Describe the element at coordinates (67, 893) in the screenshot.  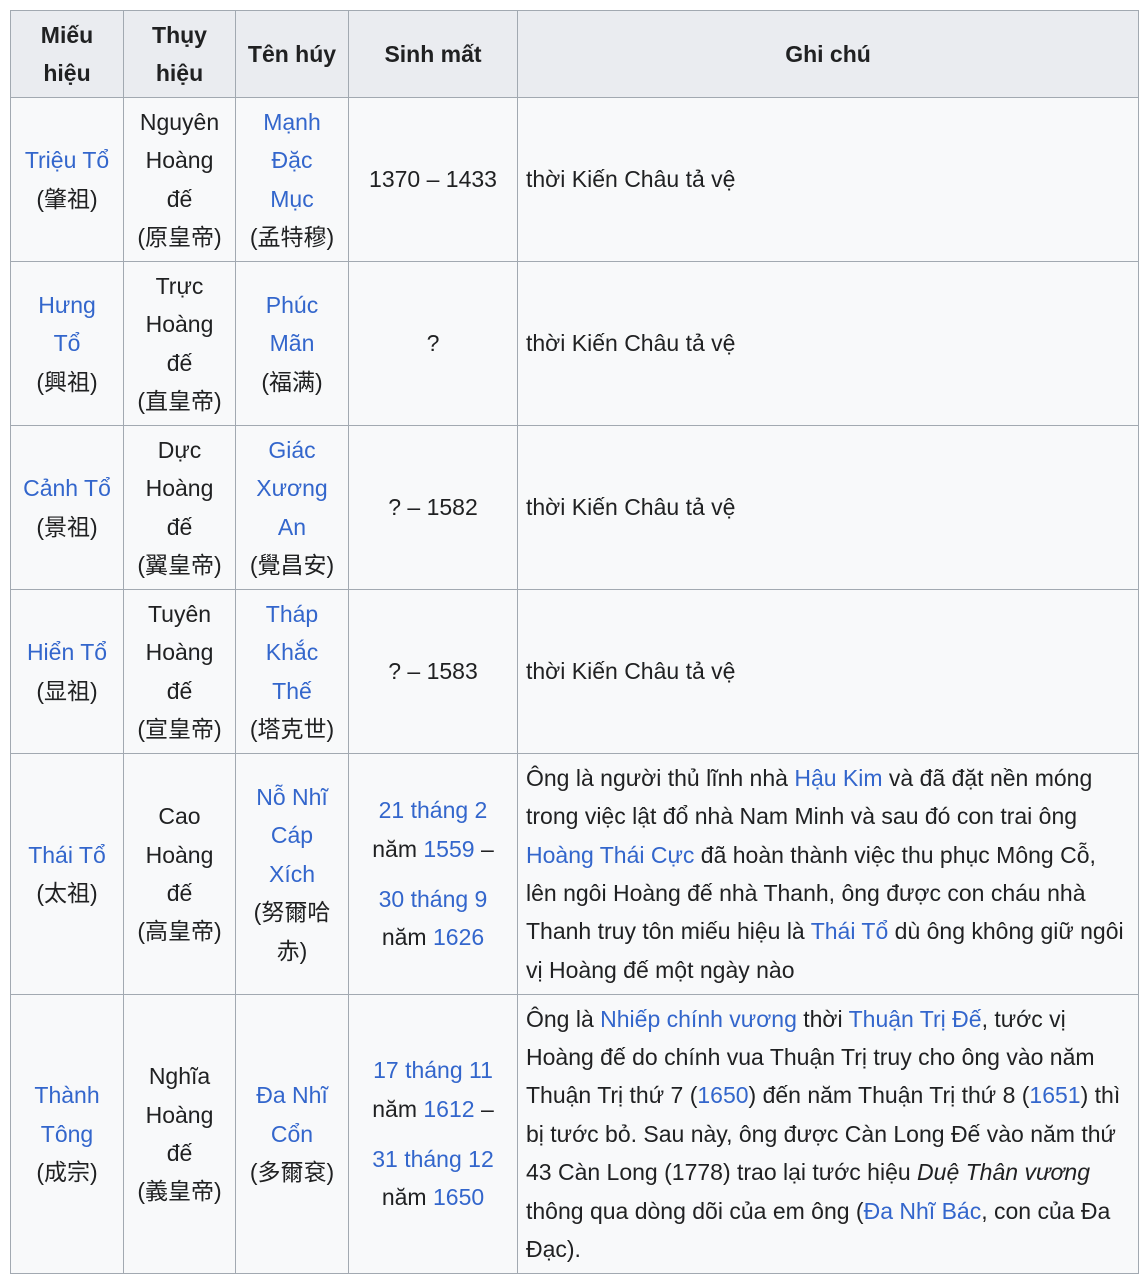
I see `mieu-hieu-han: (太祖)` at that location.